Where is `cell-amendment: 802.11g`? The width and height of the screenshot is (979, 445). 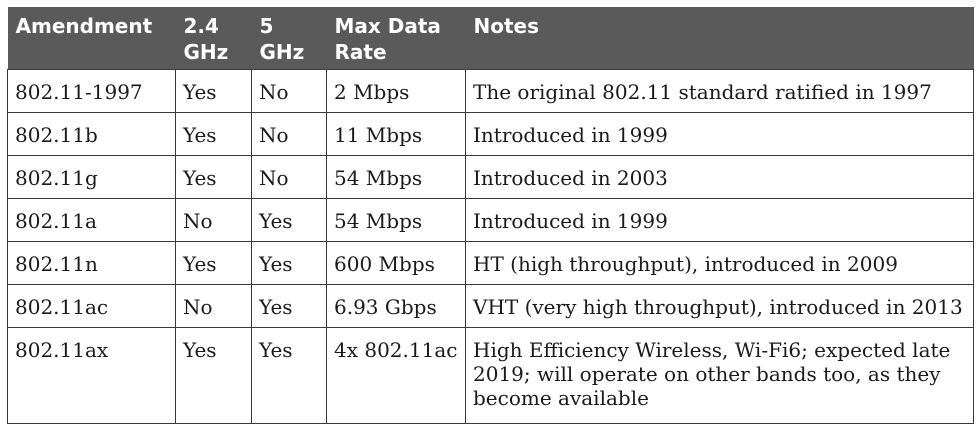 cell-amendment: 802.11g is located at coordinates (91, 177).